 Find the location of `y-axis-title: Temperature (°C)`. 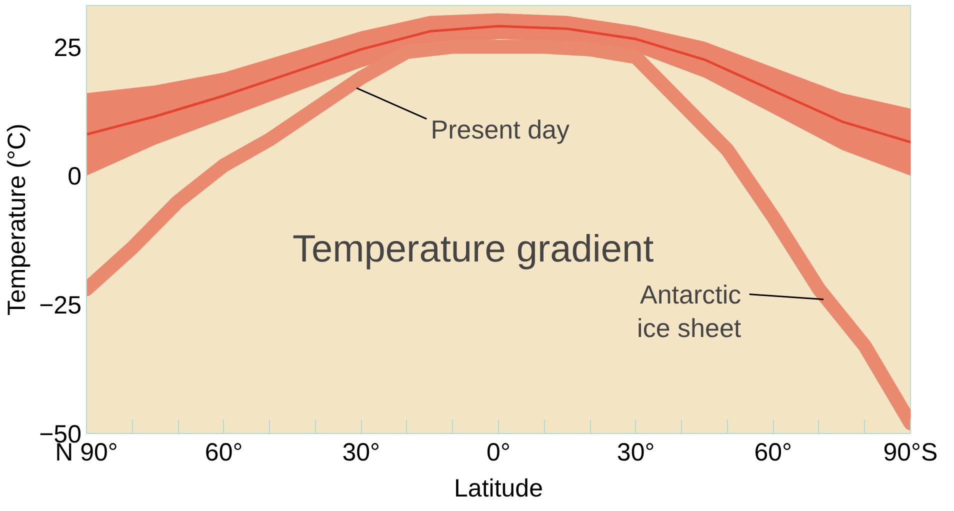

y-axis-title: Temperature (°C) is located at coordinates (17, 219).